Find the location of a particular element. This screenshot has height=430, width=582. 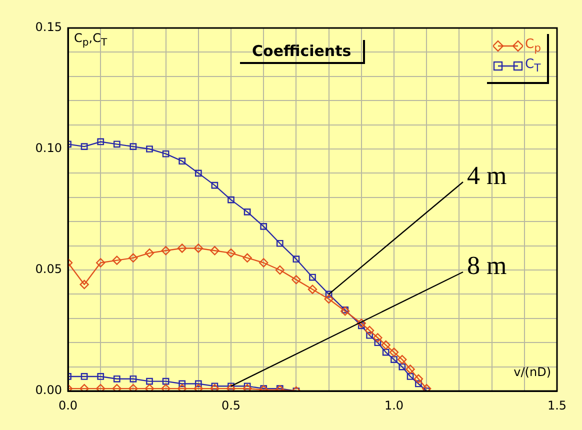

x-axis-title: v/(nD) is located at coordinates (532, 372).